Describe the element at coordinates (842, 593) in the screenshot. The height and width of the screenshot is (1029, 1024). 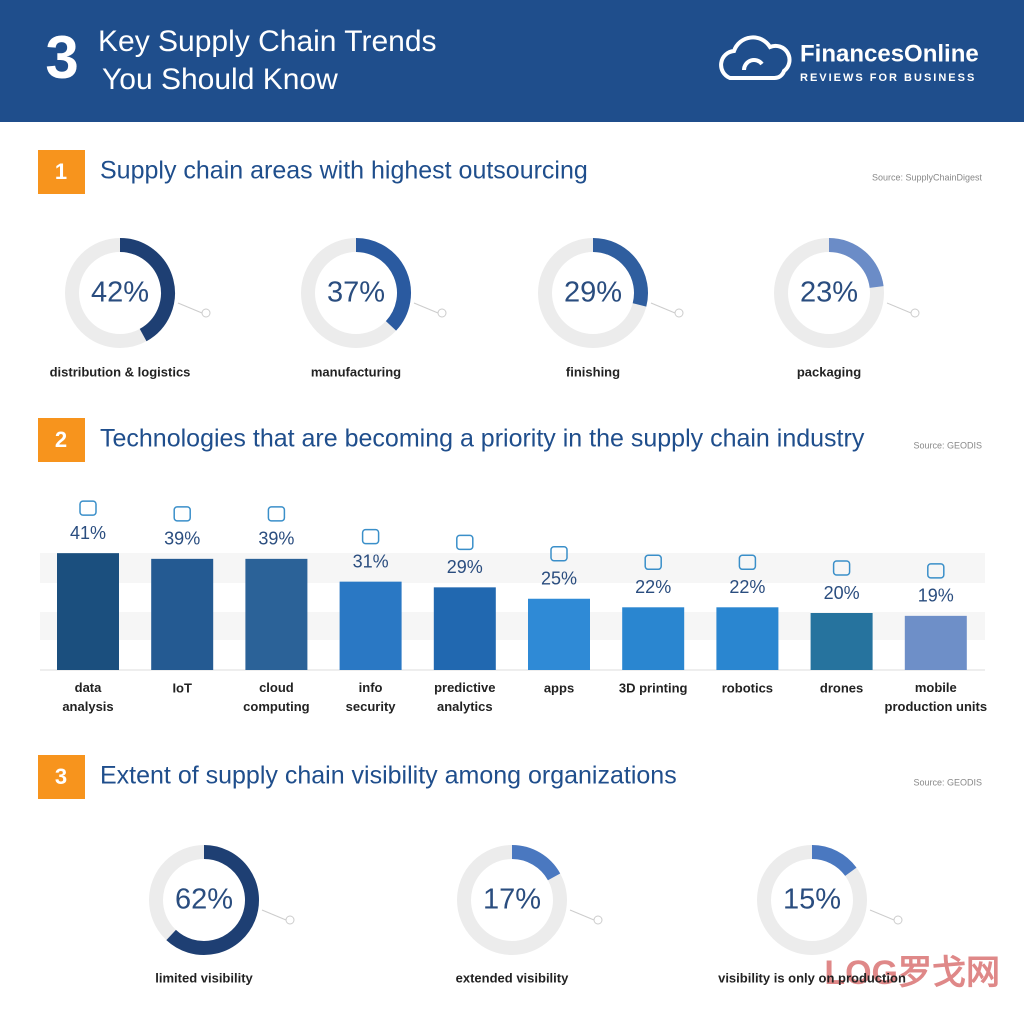
I see `value-label: 20%` at that location.